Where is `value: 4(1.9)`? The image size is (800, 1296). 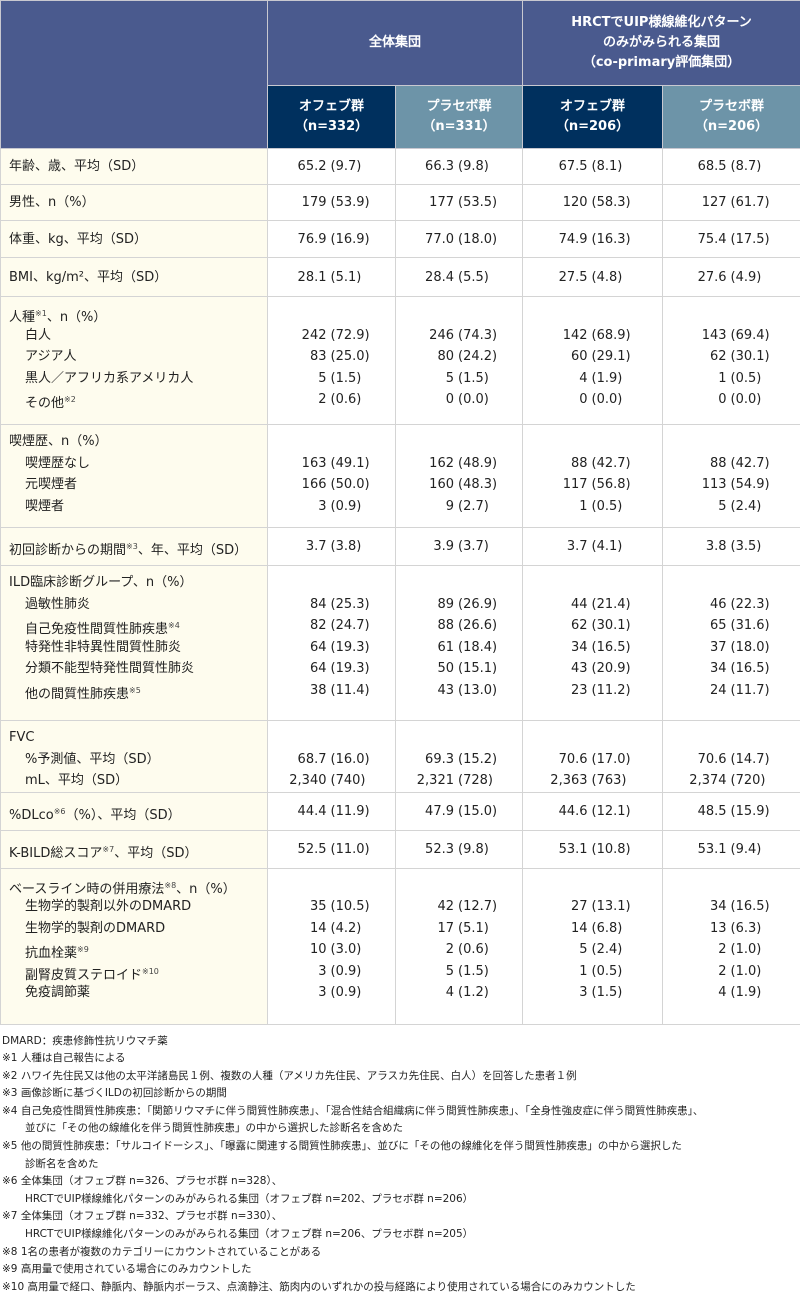 value: 4(1.9) is located at coordinates (731, 993).